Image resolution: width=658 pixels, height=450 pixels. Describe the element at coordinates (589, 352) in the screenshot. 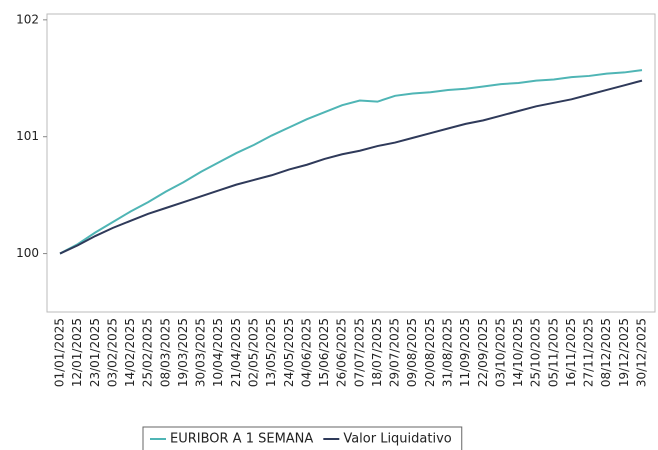

I see `x-tick-label: 27/11/2025` at that location.